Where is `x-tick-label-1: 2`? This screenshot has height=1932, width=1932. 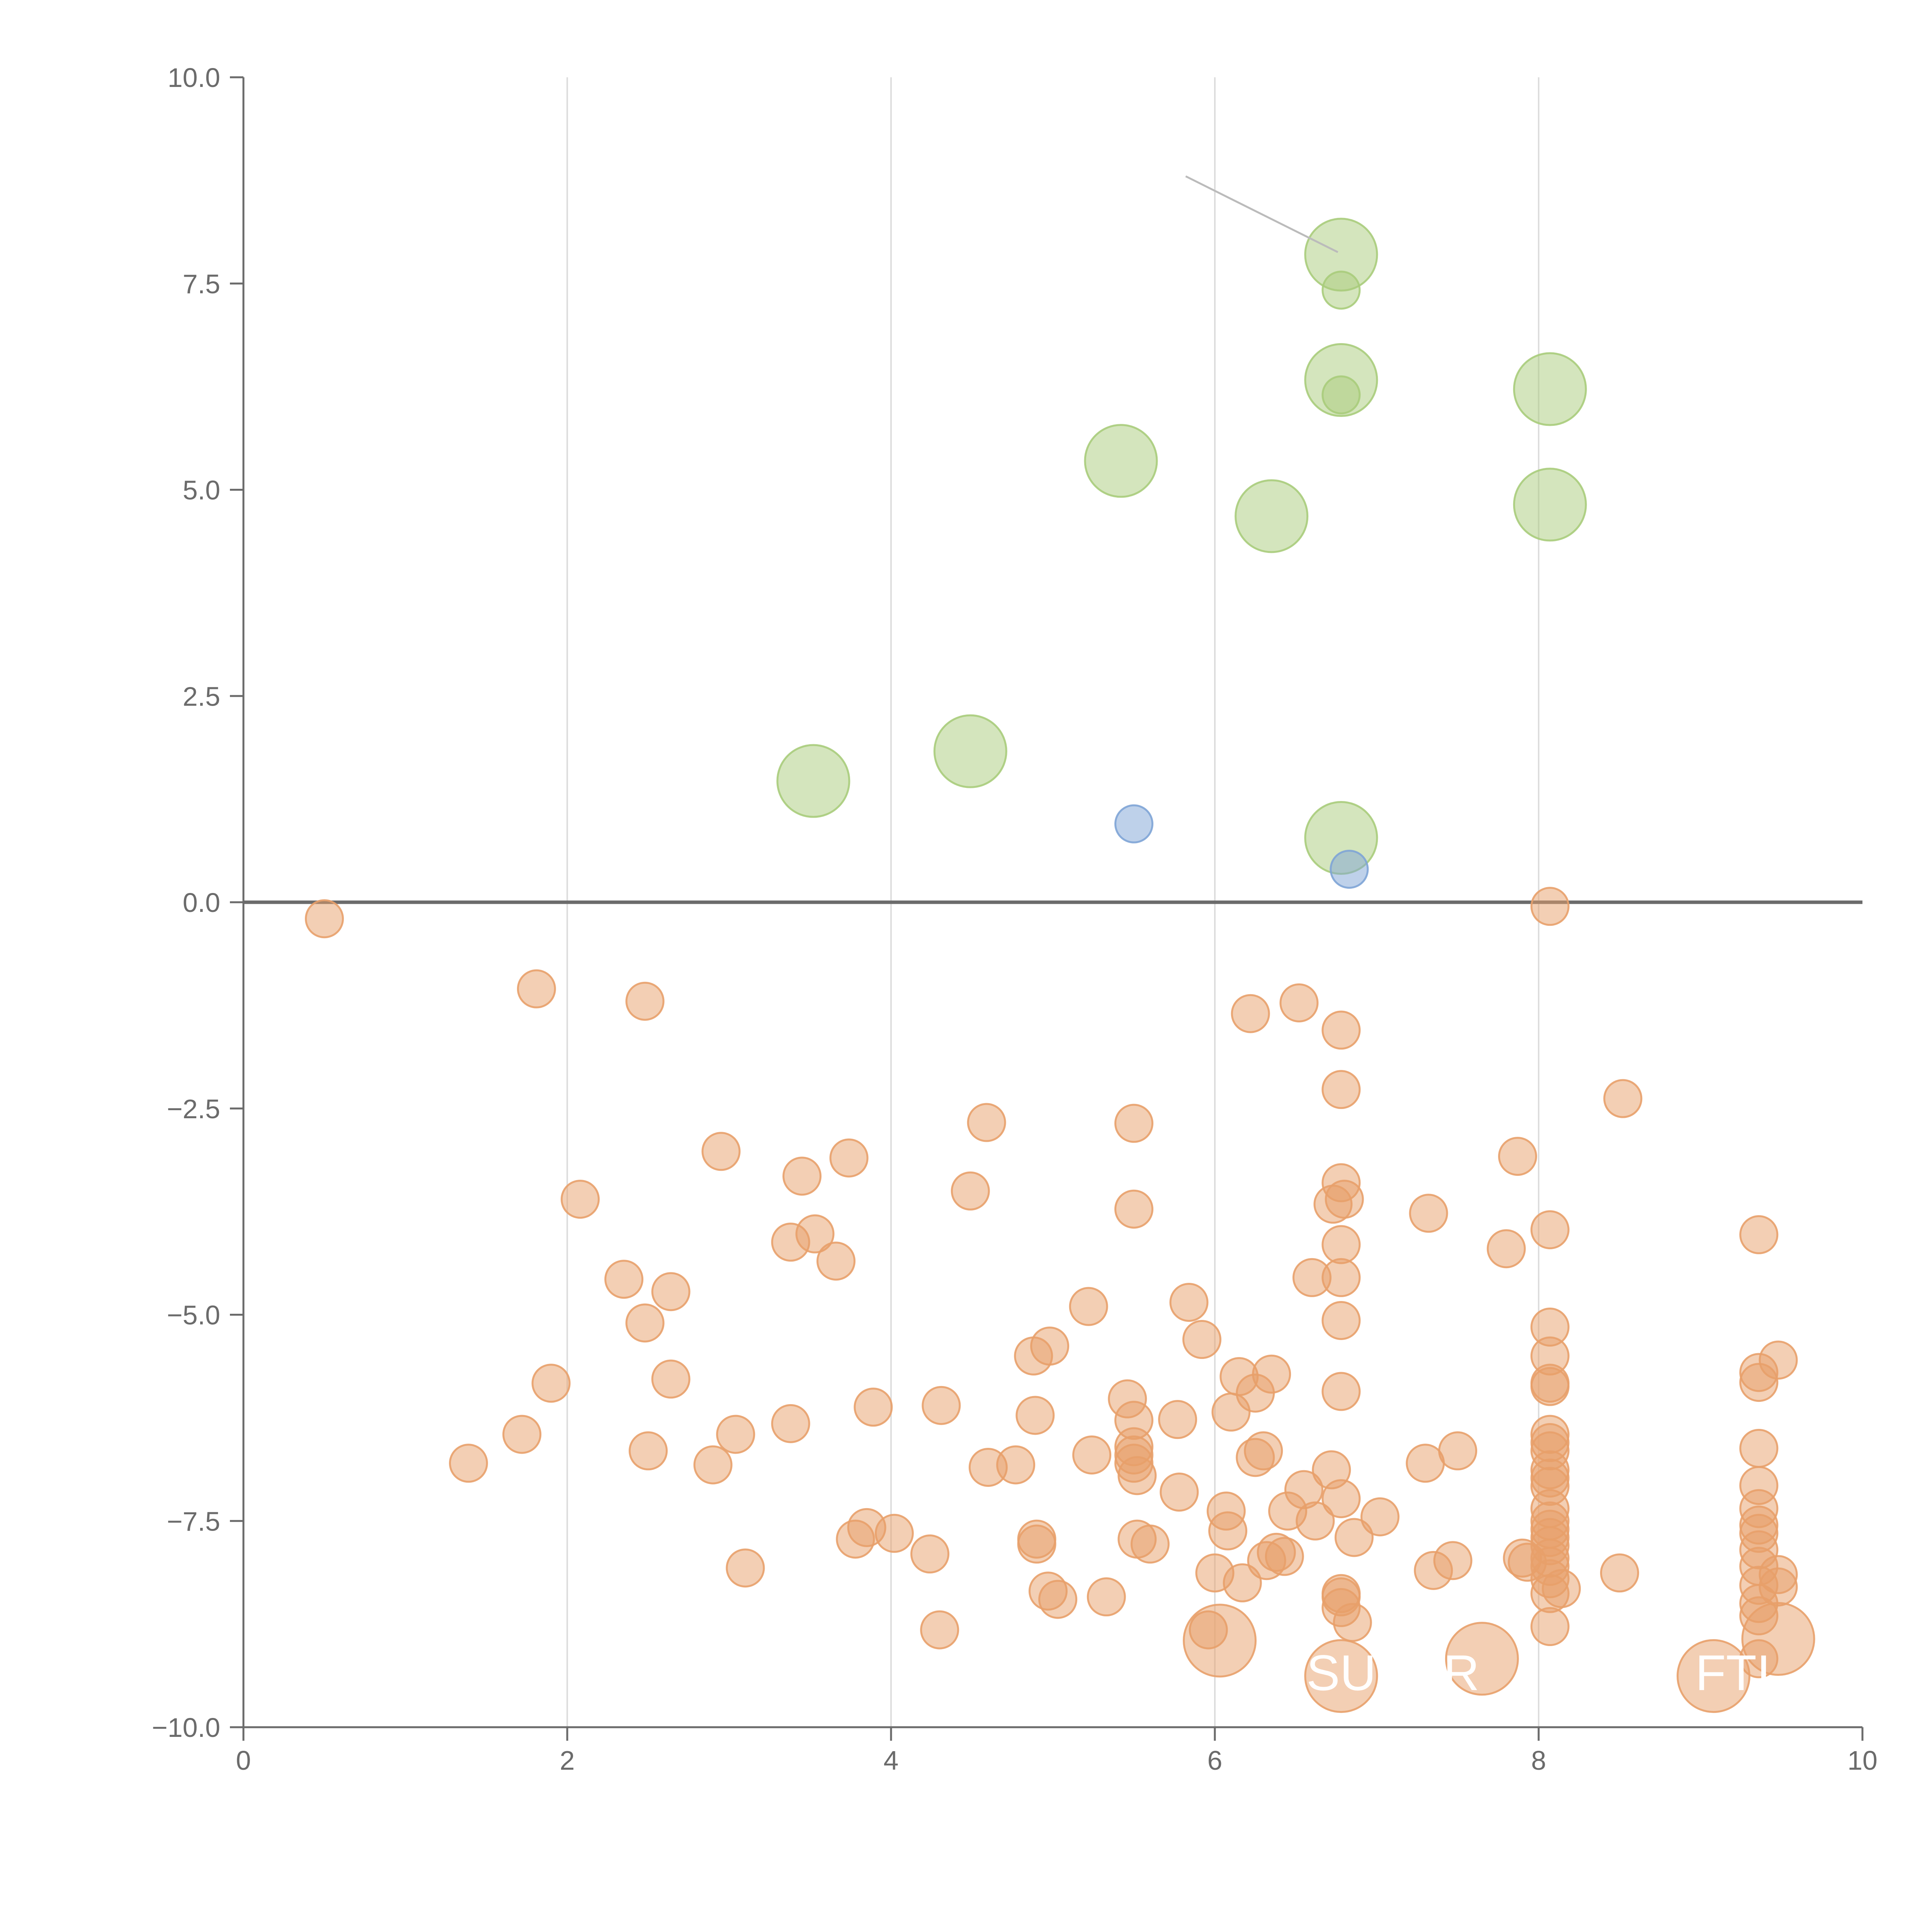
x-tick-label-1: 2 is located at coordinates (567, 1760).